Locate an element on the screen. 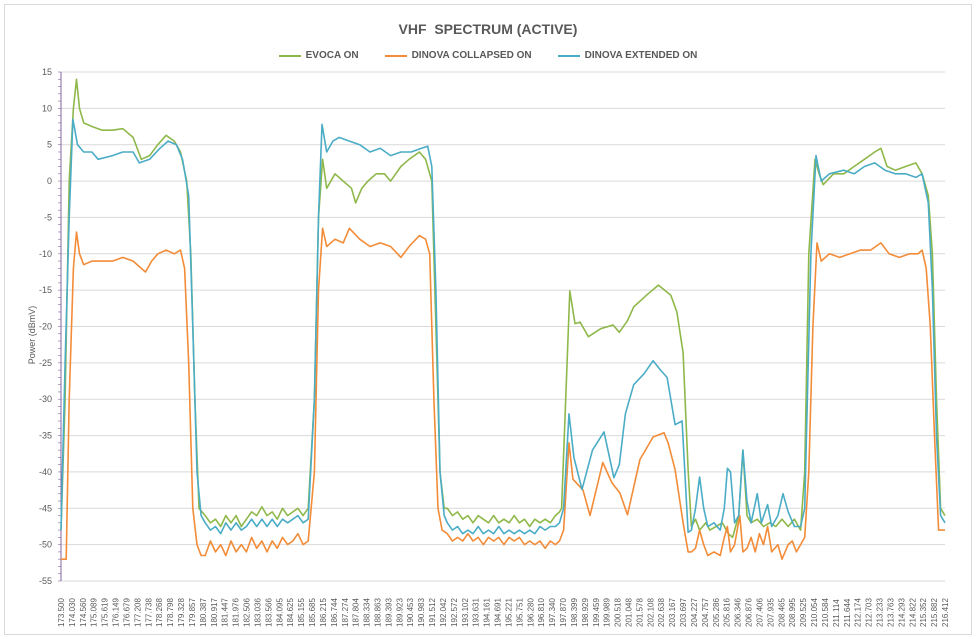  legend-swatch-dinova-extended is located at coordinates (568, 55).